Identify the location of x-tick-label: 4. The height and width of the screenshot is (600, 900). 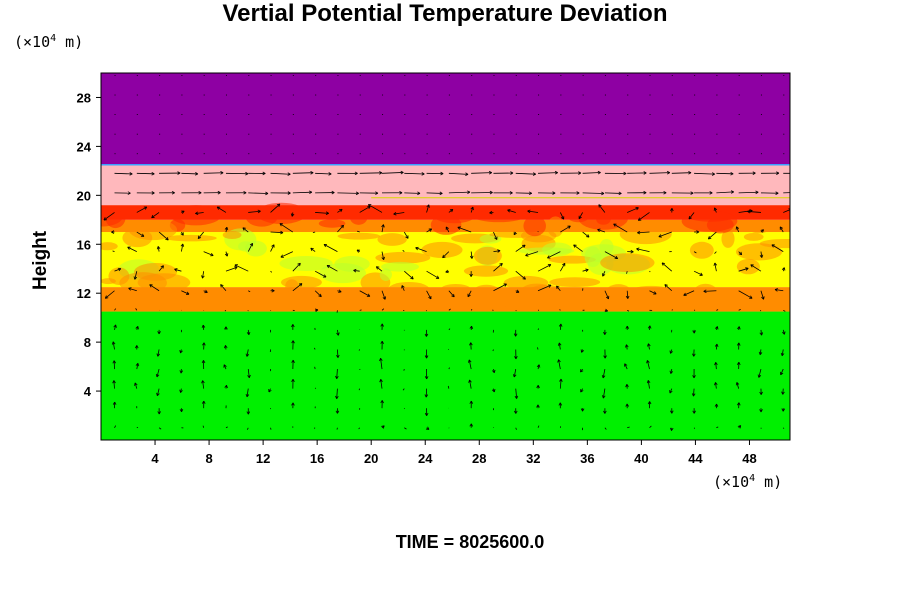
(155, 458).